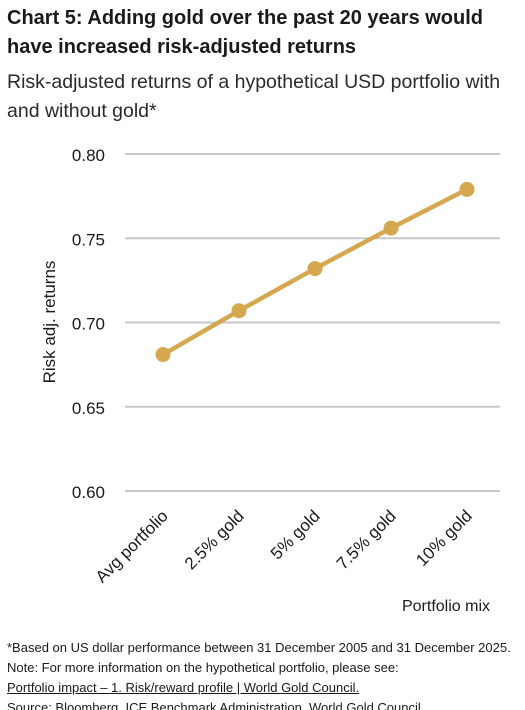 The height and width of the screenshot is (710, 525). What do you see at coordinates (444, 538) in the screenshot?
I see `x-tick-label: 10% gold` at bounding box center [444, 538].